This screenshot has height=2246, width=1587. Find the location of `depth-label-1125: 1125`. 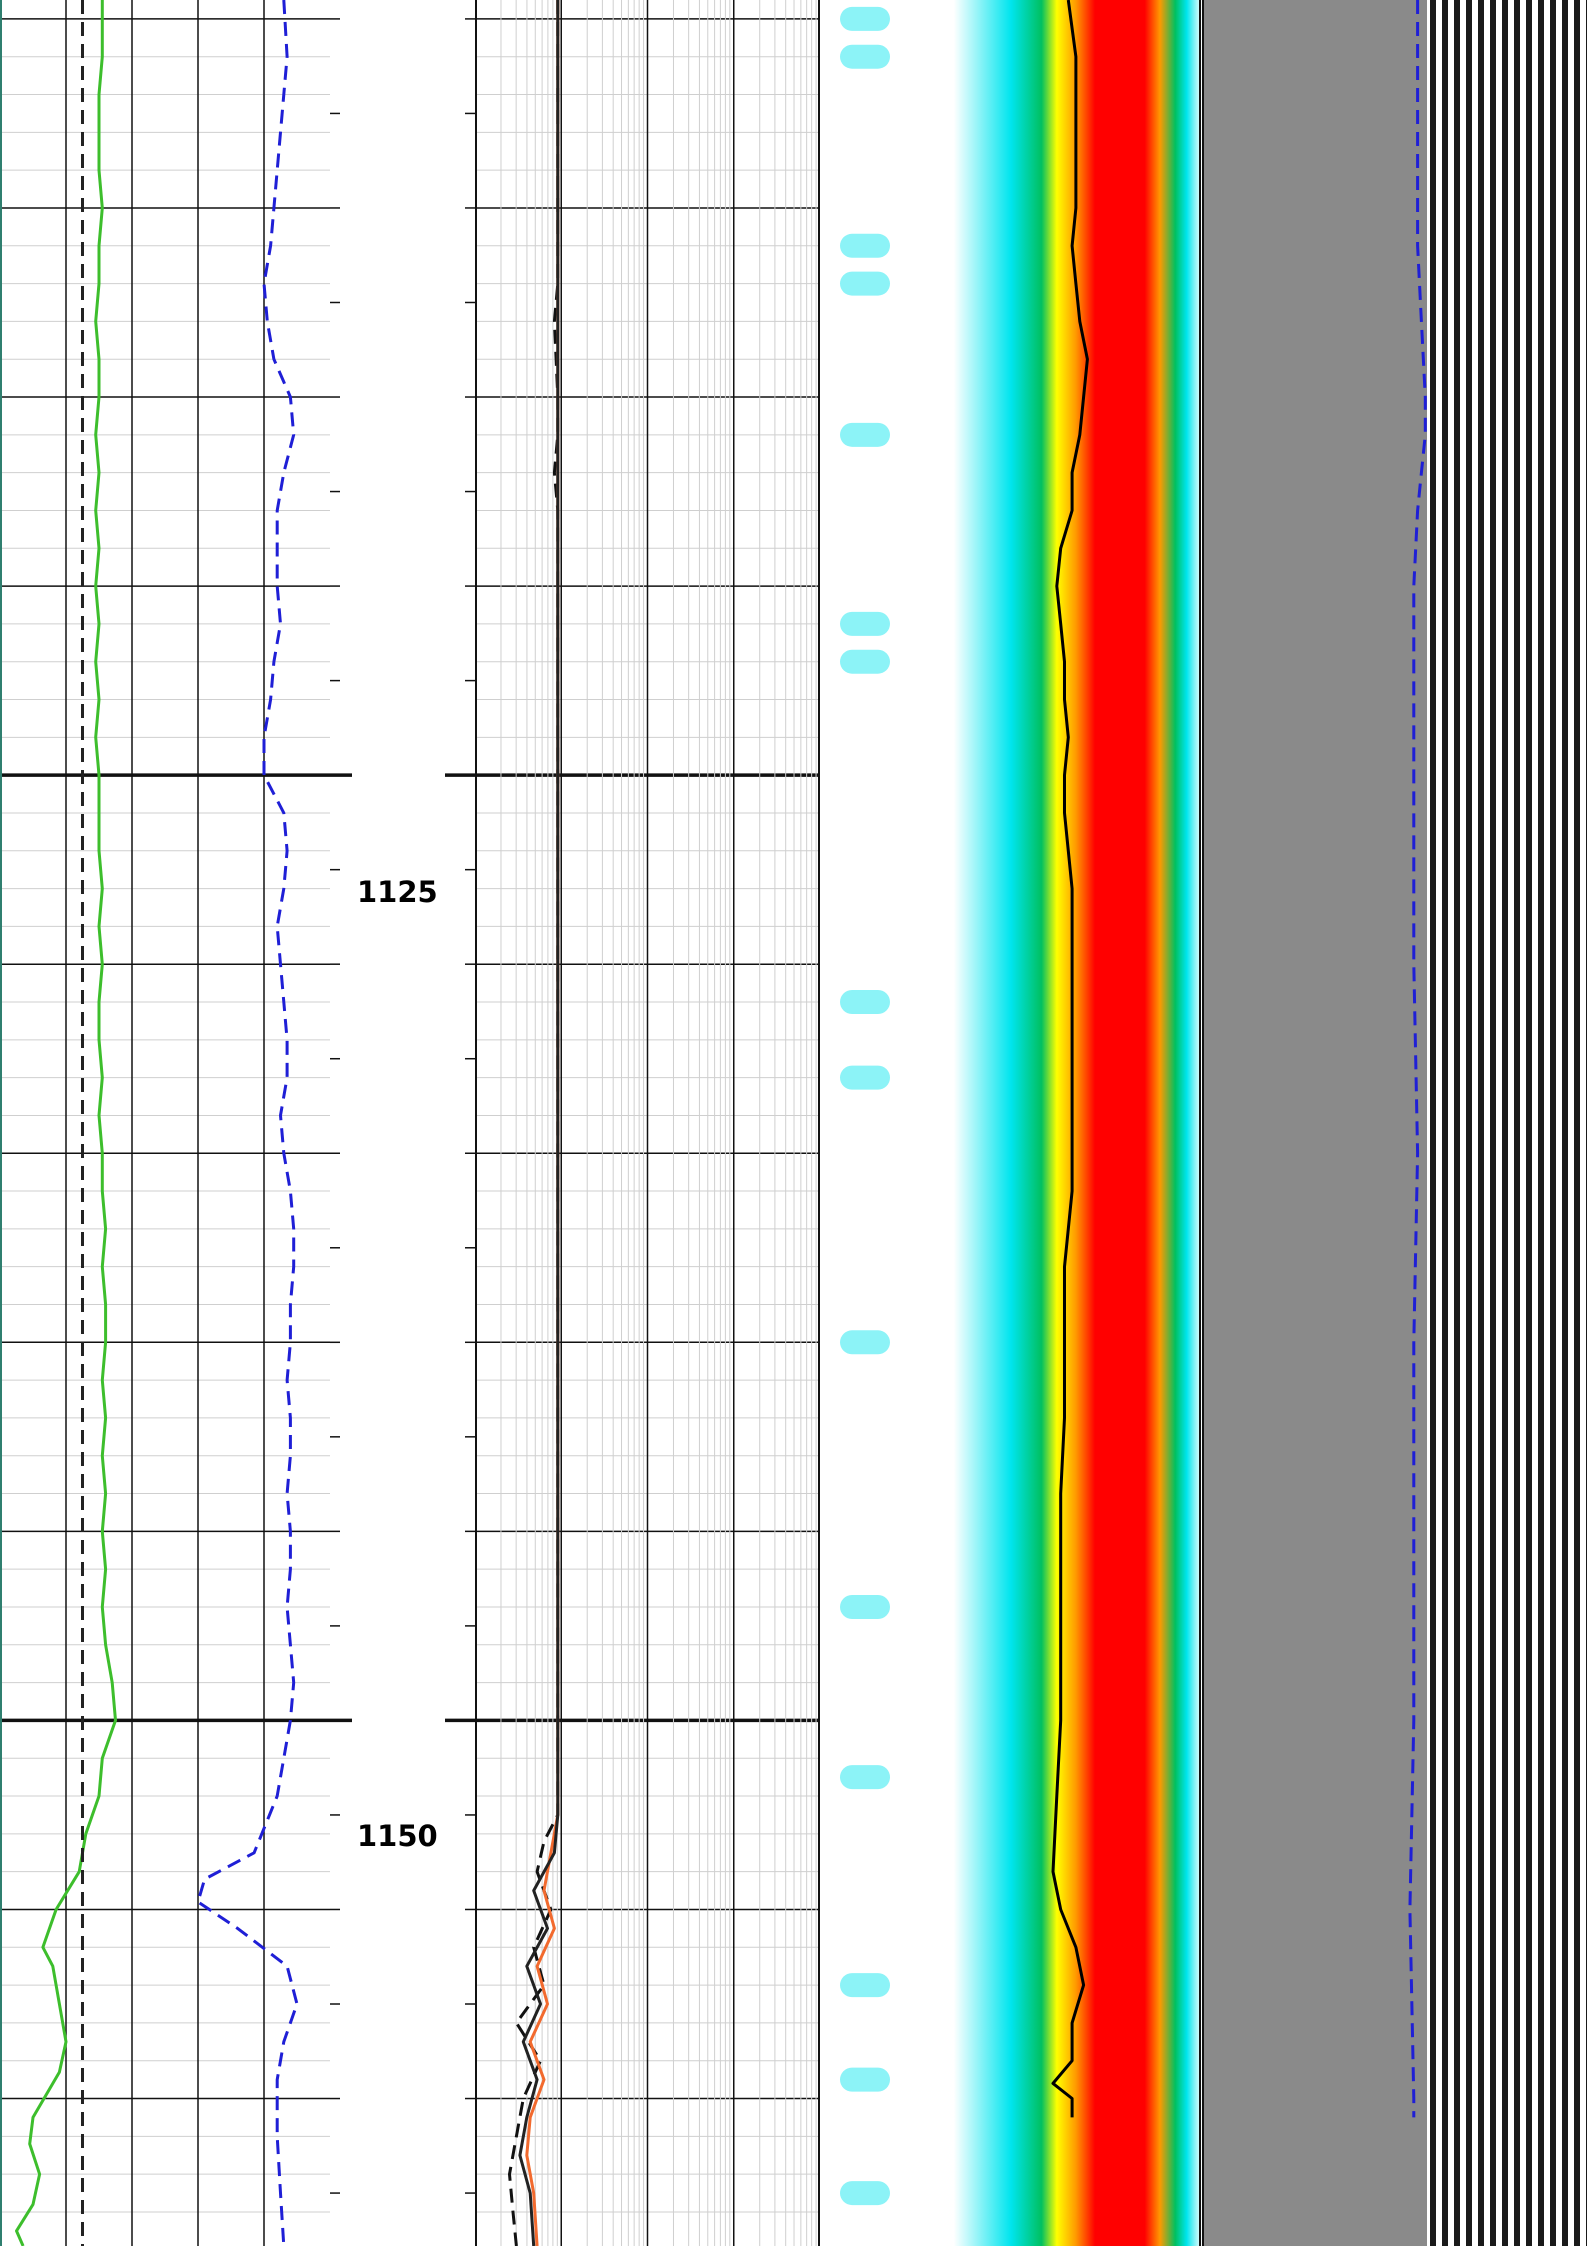

depth-label-1125: 1125 is located at coordinates (397, 892).